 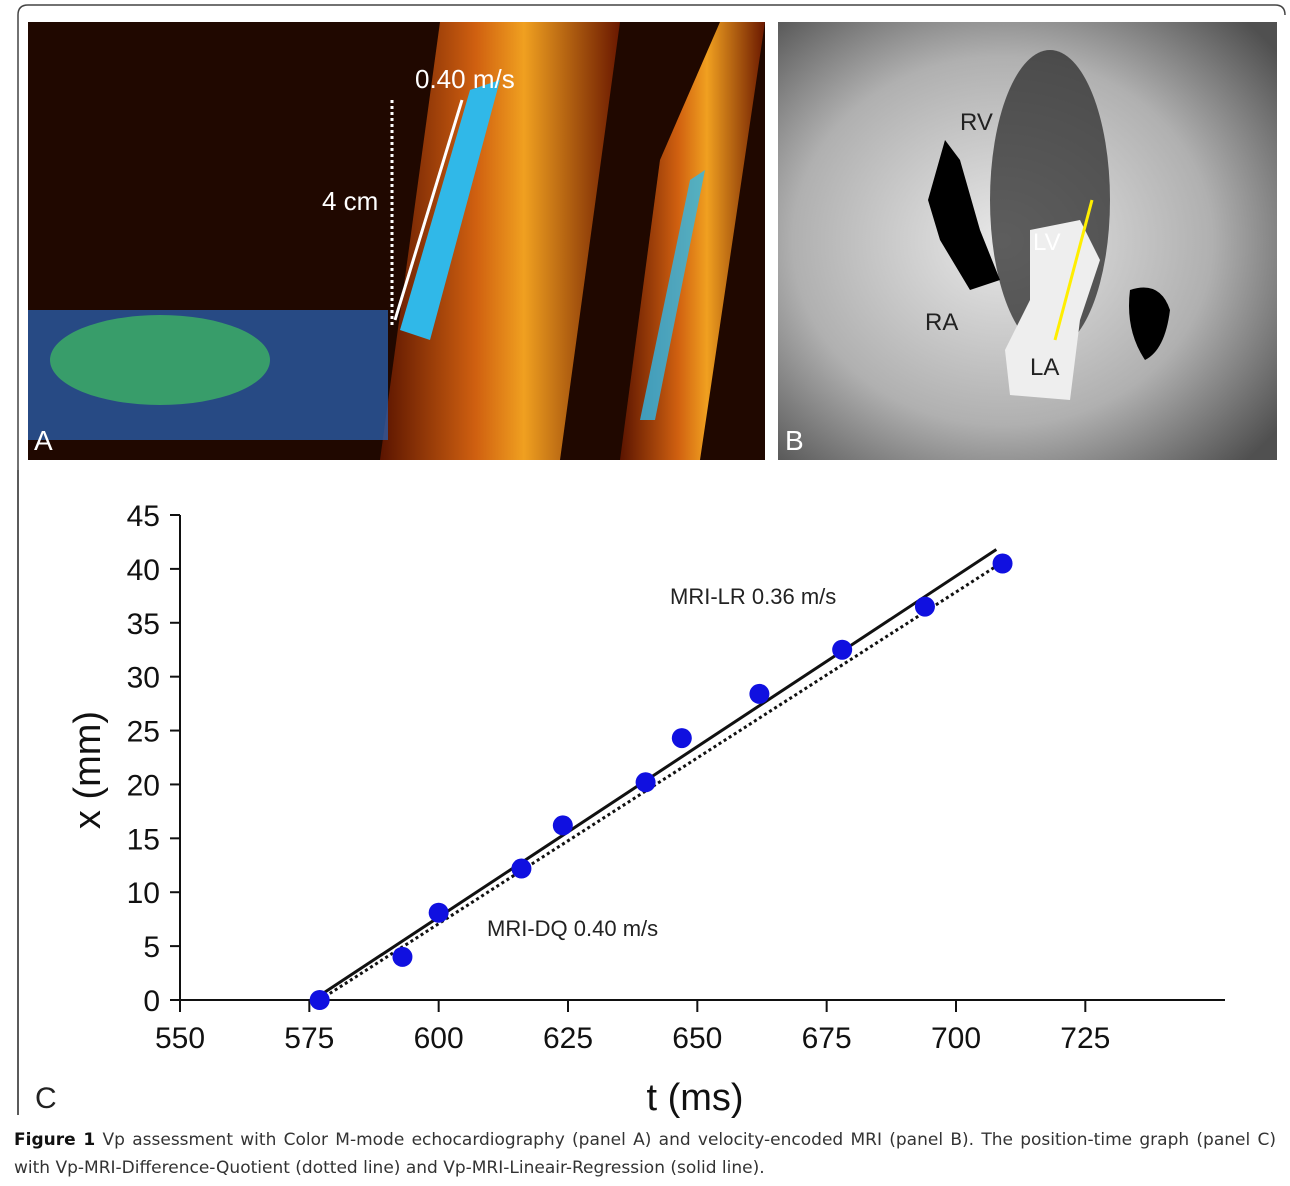 What do you see at coordinates (151, 1001) in the screenshot?
I see `y-tick-label: 0` at bounding box center [151, 1001].